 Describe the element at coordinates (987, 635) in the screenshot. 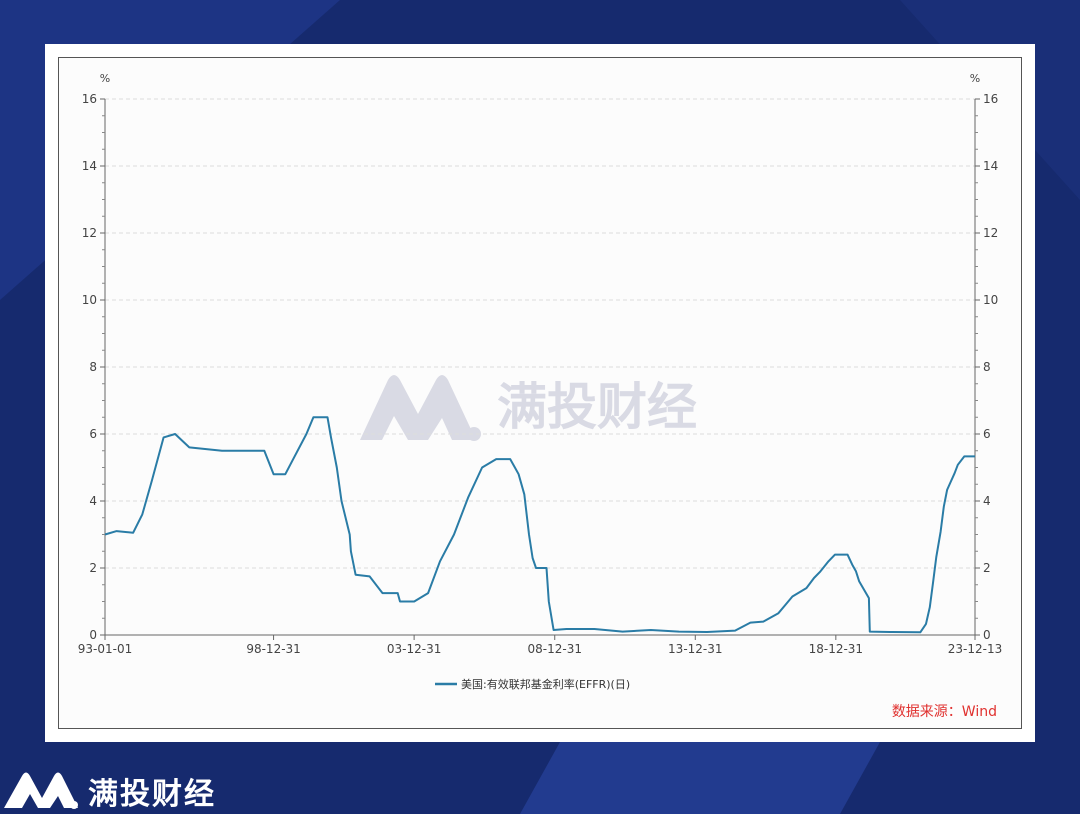

I see `y-tick-label-right: 0` at that location.